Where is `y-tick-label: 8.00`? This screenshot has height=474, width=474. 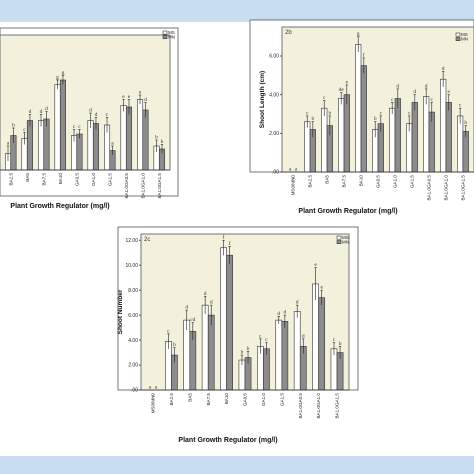 y-tick-label: 8.00 is located at coordinates (133, 291).